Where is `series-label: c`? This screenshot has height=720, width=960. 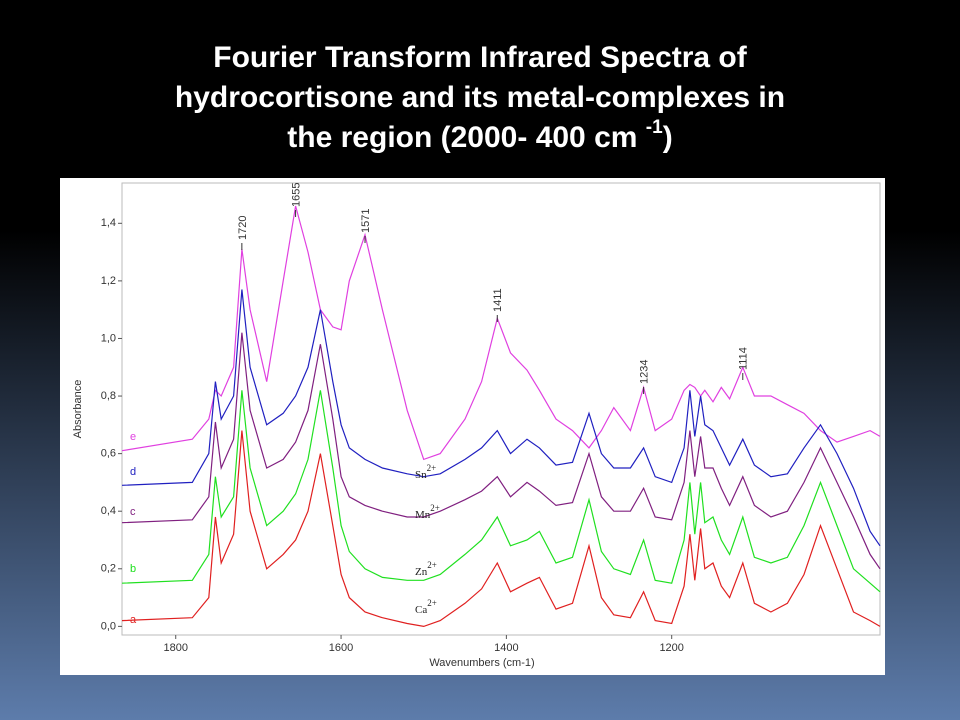
series-label: c is located at coordinates (133, 512).